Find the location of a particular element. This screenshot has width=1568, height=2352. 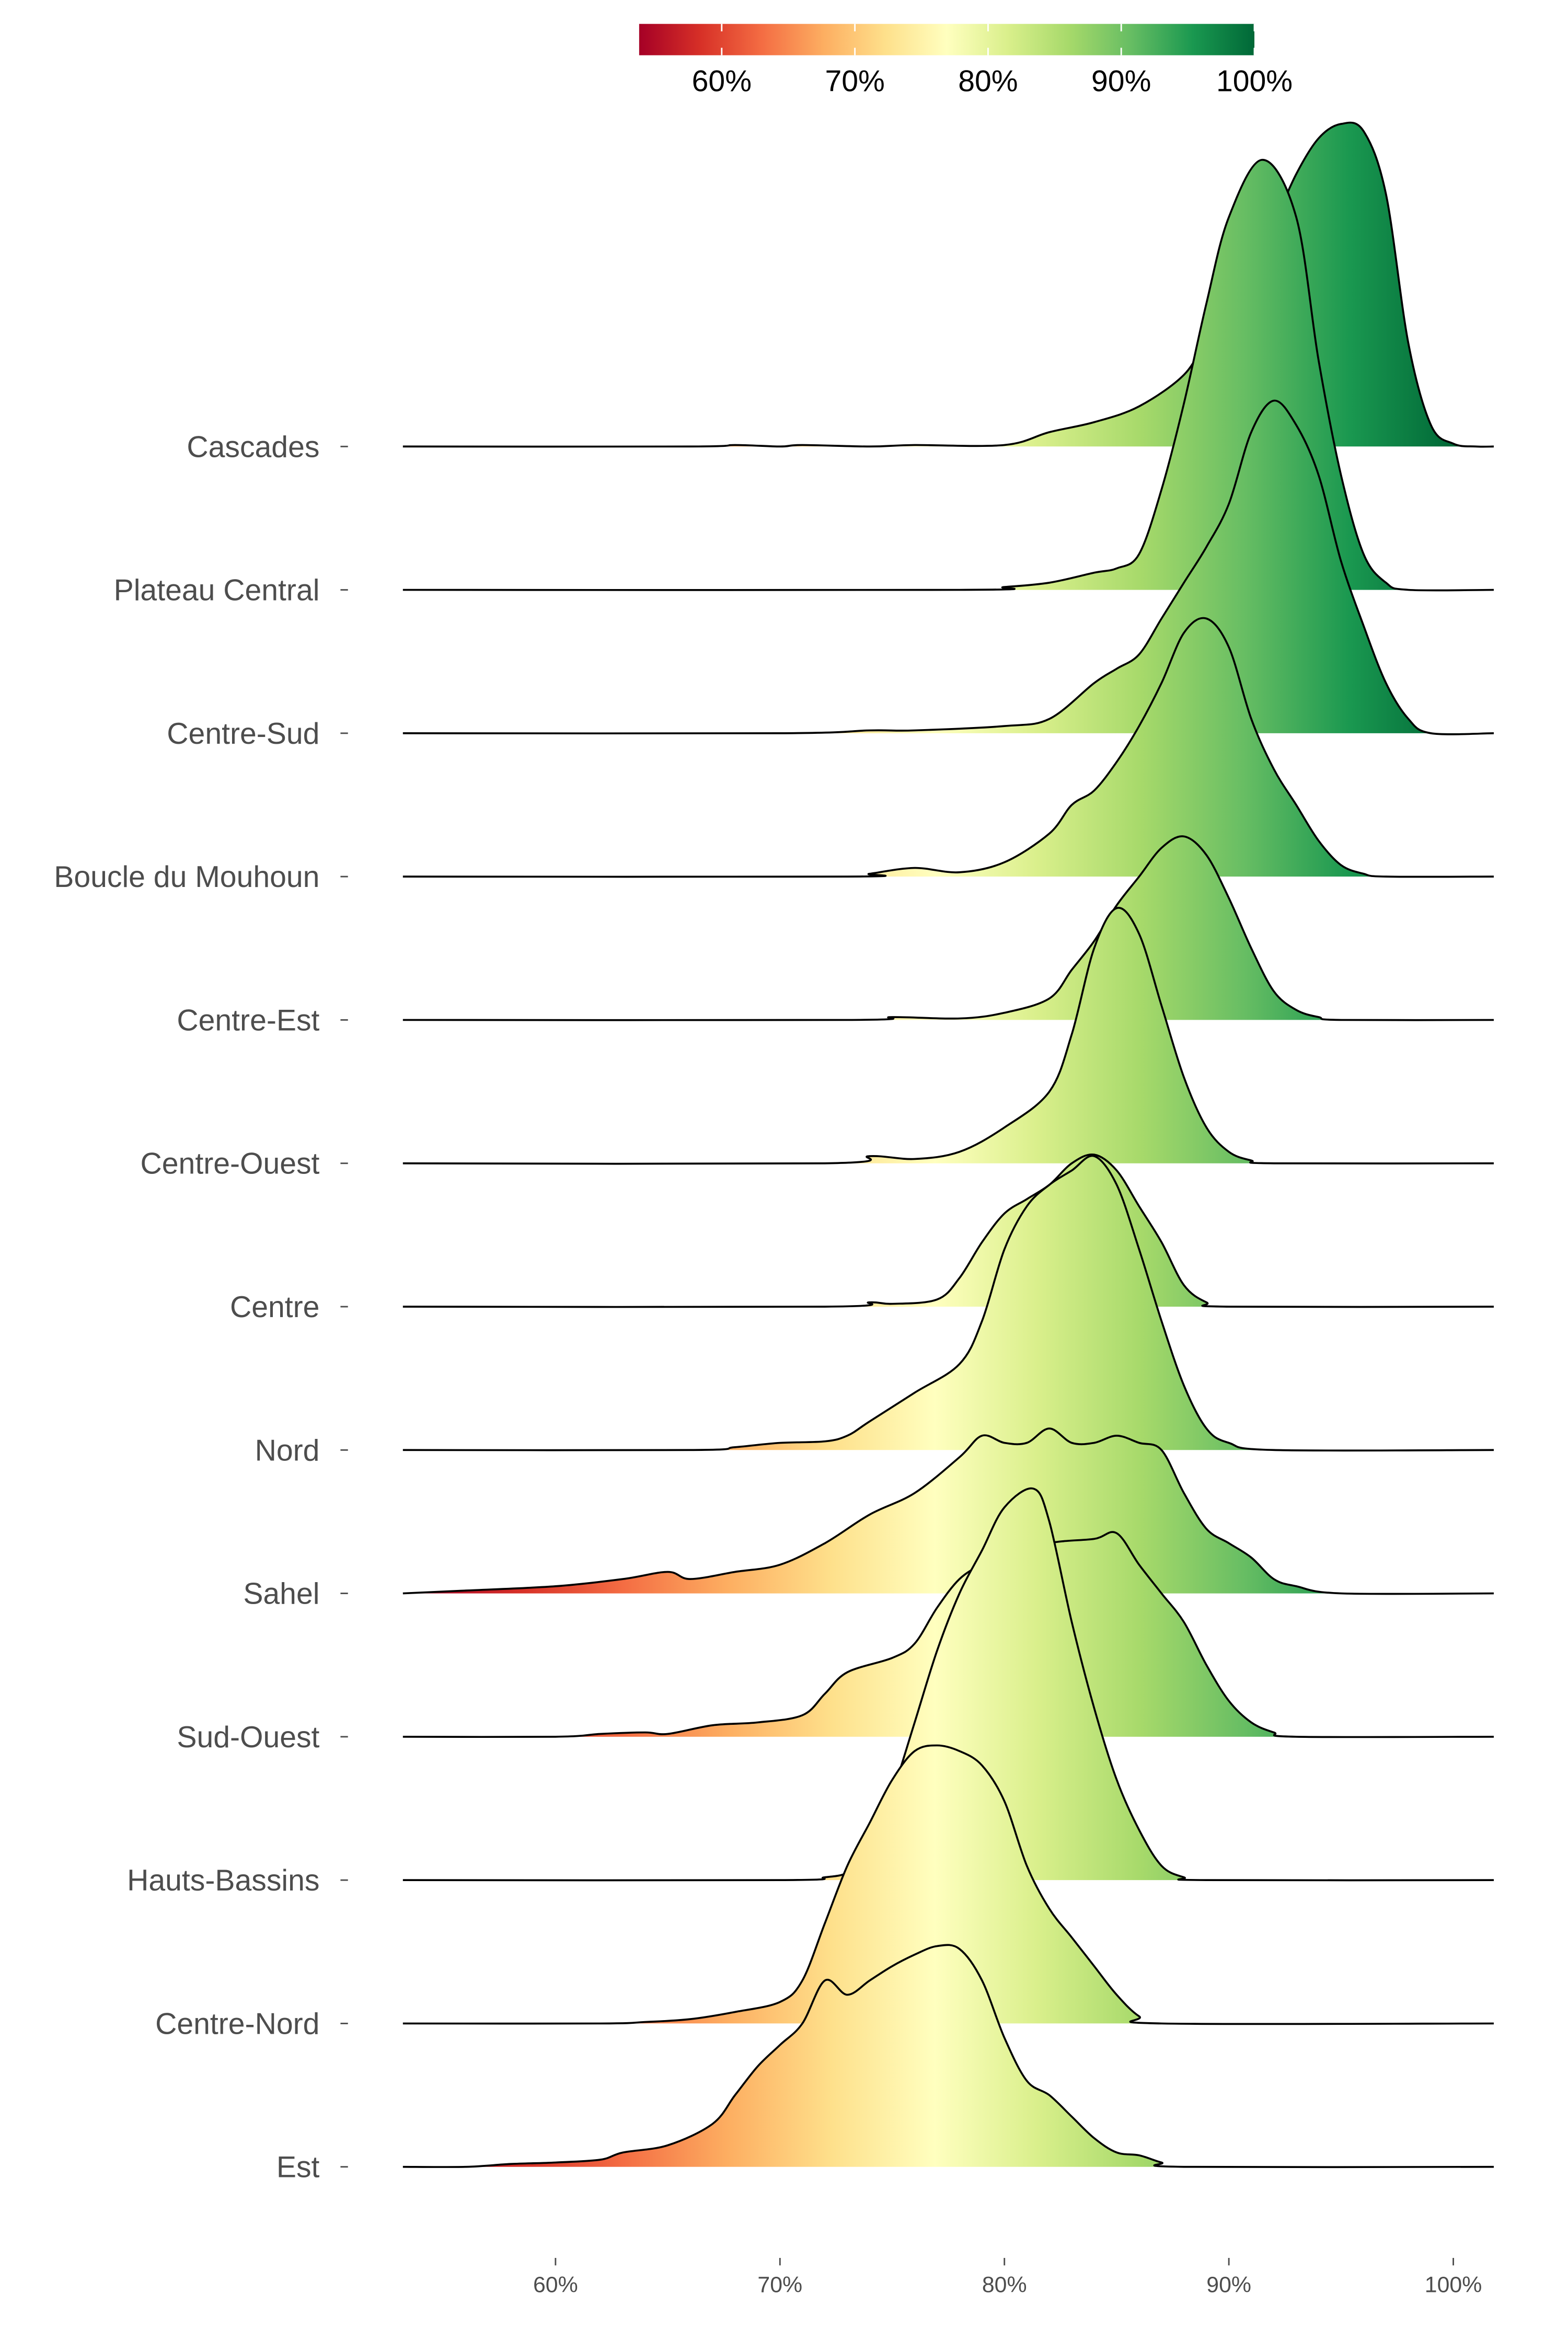

x-tick-label: 80% is located at coordinates (1004, 2285).